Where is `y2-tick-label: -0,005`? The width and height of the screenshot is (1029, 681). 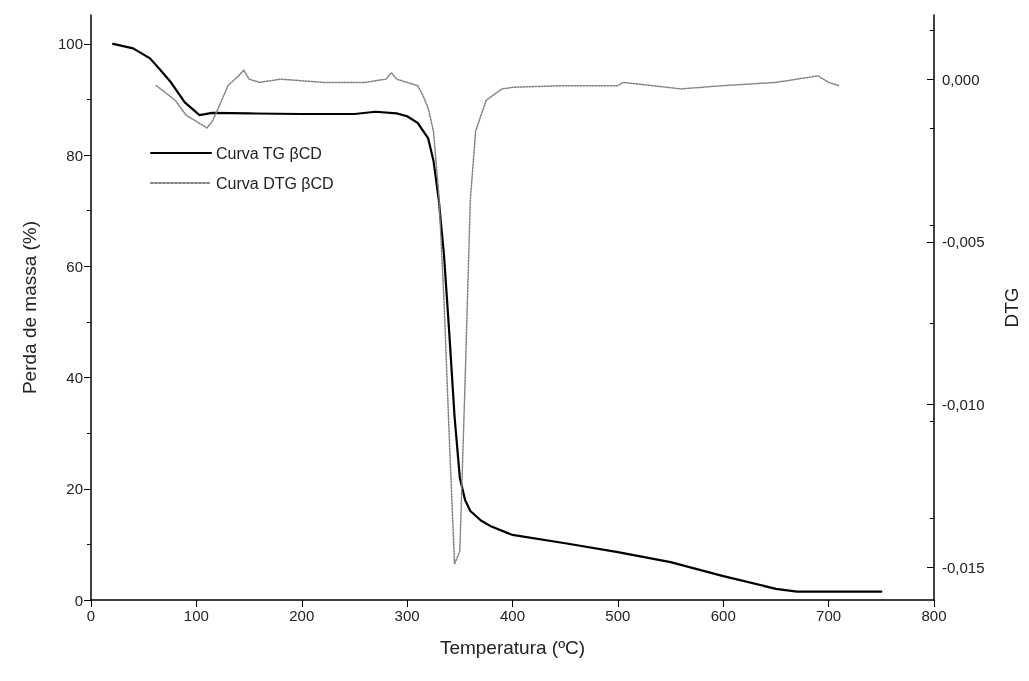
y2-tick-label: -0,005 is located at coordinates (963, 242).